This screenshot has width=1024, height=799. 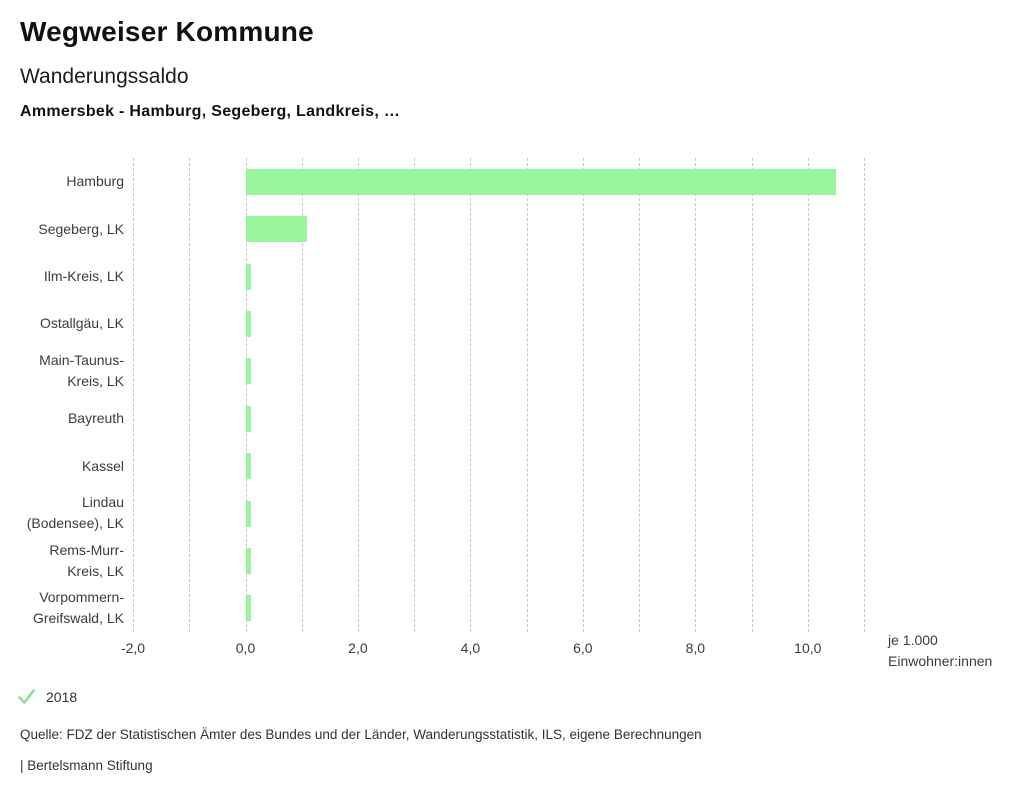 I want to click on category-label: Lindau (Bodensee), LK, so click(x=75, y=513).